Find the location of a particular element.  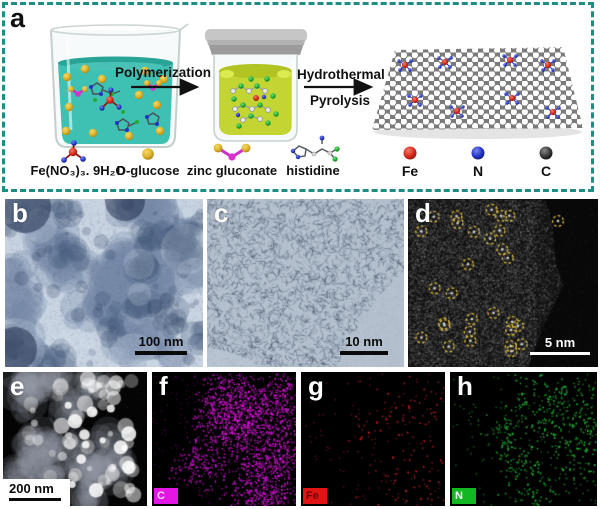

panel-letter-h: h is located at coordinates (465, 386).